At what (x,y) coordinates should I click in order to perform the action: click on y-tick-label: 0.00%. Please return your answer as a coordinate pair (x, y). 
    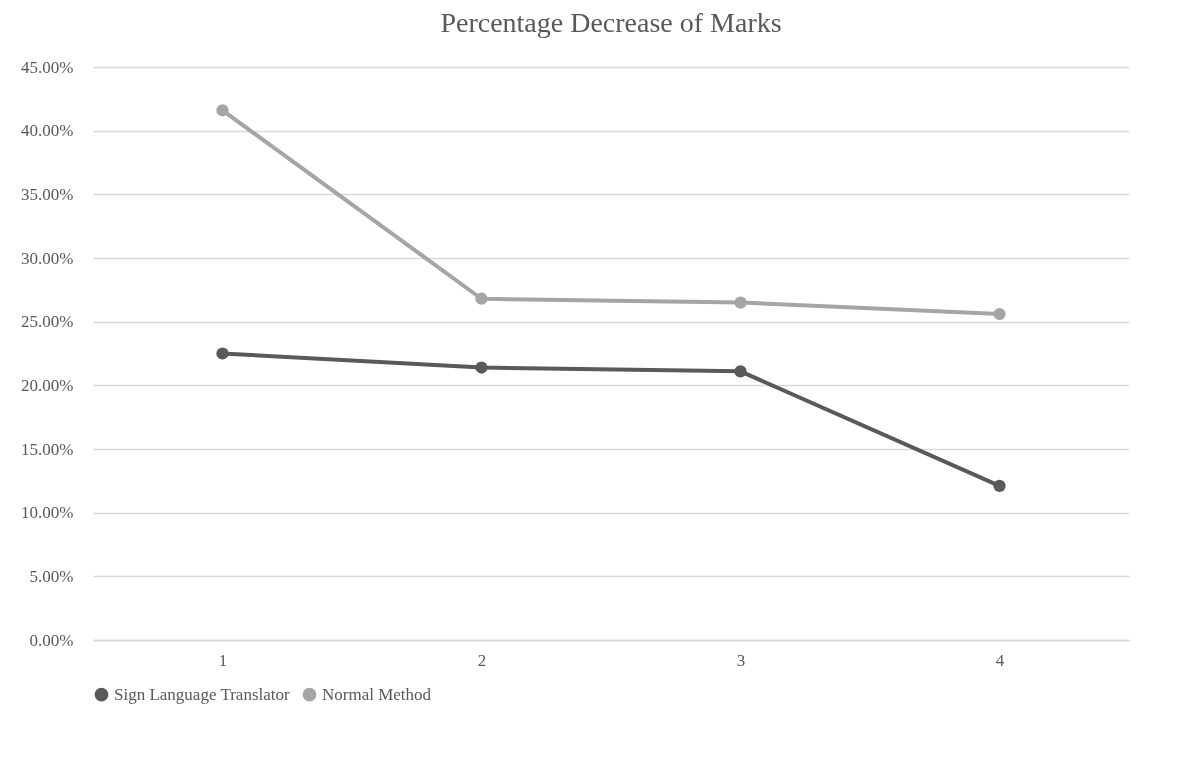
    Looking at the image, I should click on (51, 640).